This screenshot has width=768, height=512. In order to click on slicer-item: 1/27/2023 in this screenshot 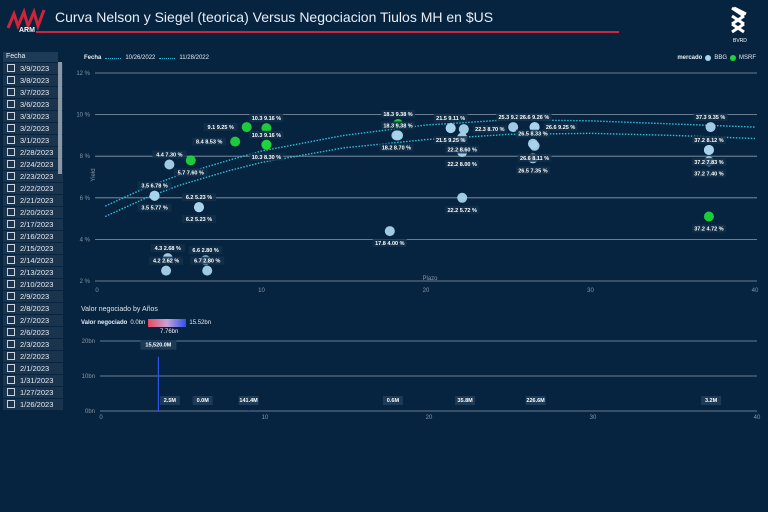, I will do `click(33, 392)`.